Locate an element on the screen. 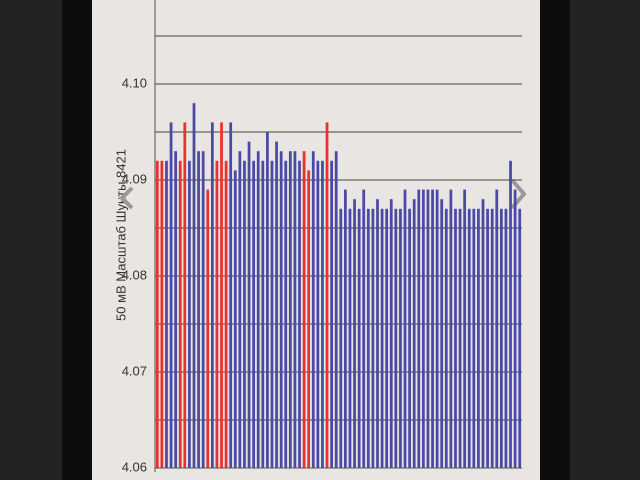 This screenshot has height=480, width=640. y-tick-label: 4.08 is located at coordinates (134, 274).